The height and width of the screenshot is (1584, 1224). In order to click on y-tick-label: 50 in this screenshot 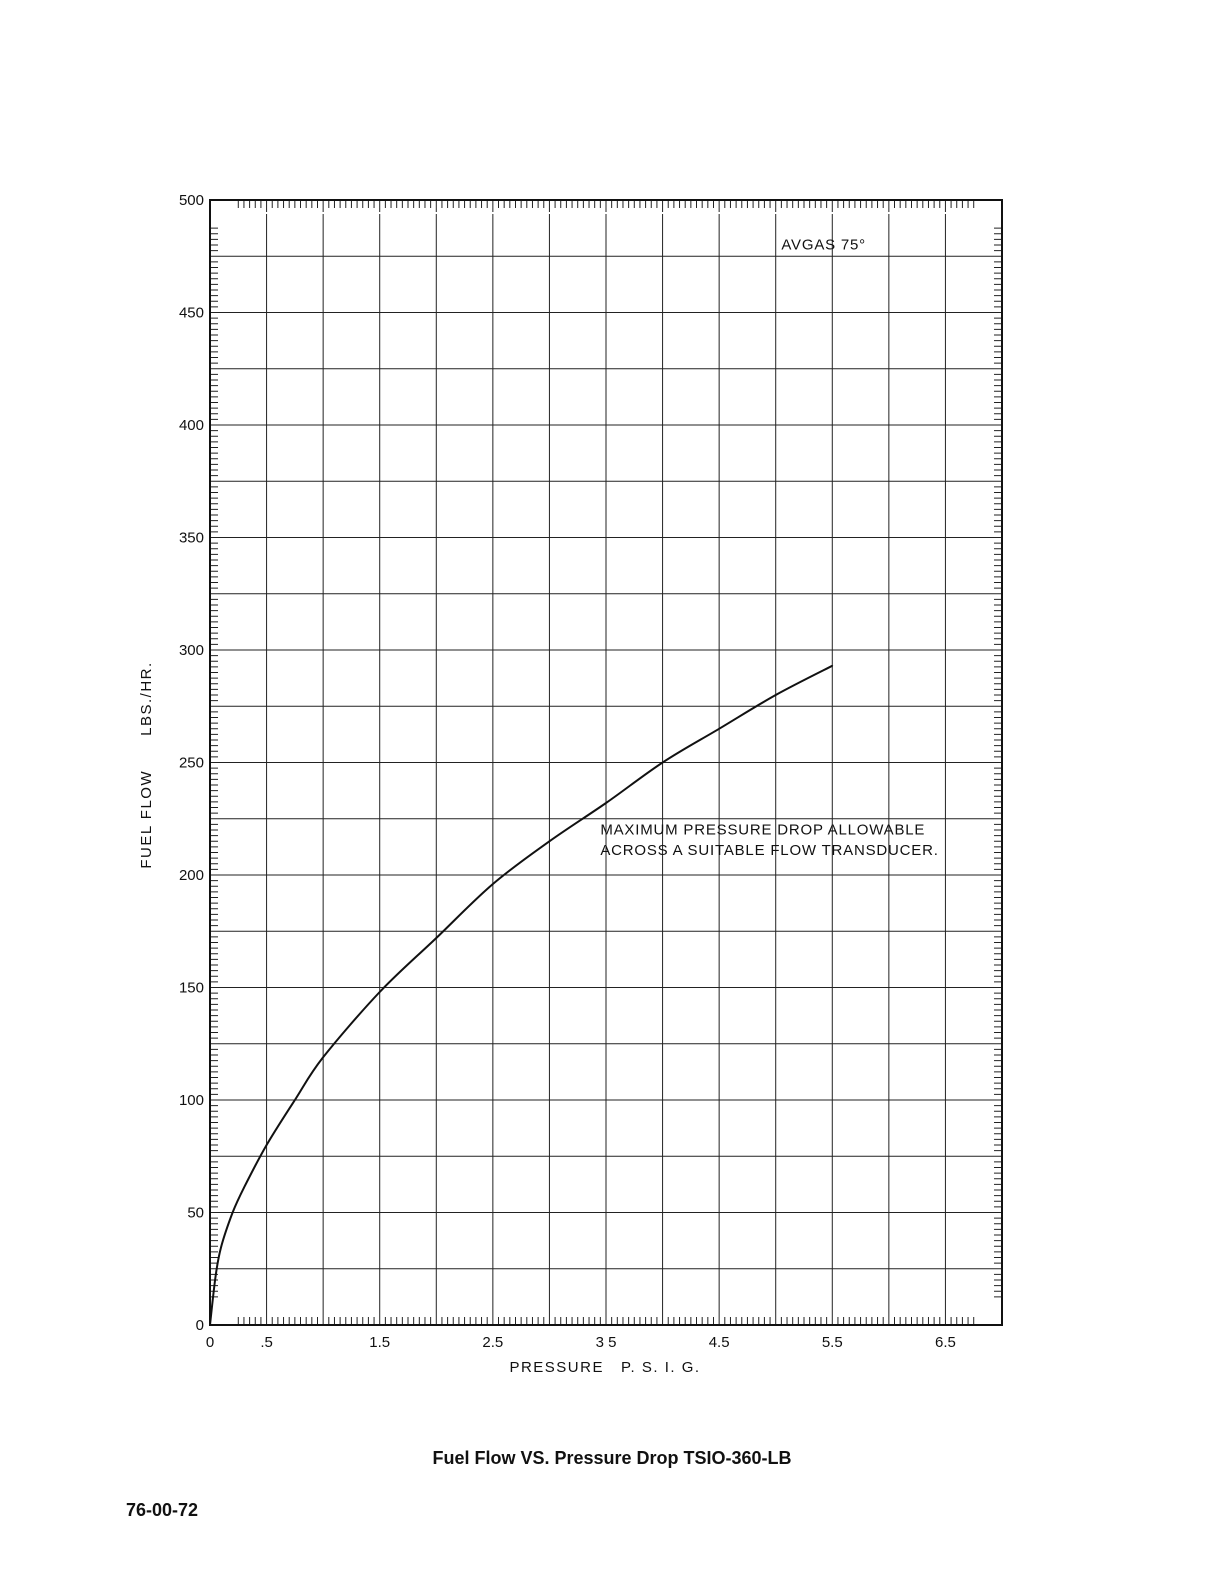, I will do `click(195, 1213)`.